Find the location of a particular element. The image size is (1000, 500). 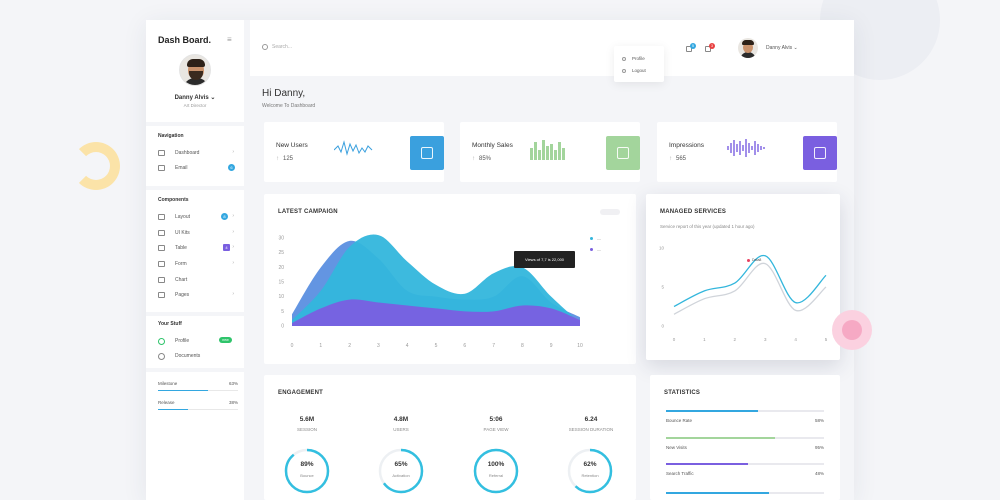

section-title-components: Components is located at coordinates (173, 200).